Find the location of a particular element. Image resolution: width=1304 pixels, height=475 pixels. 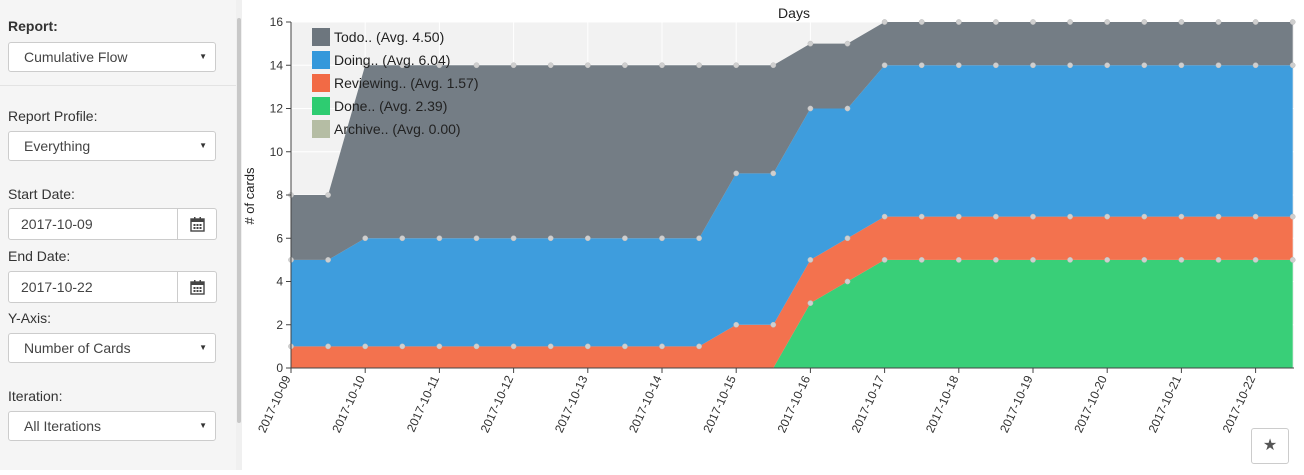

divider is located at coordinates (118, 85).